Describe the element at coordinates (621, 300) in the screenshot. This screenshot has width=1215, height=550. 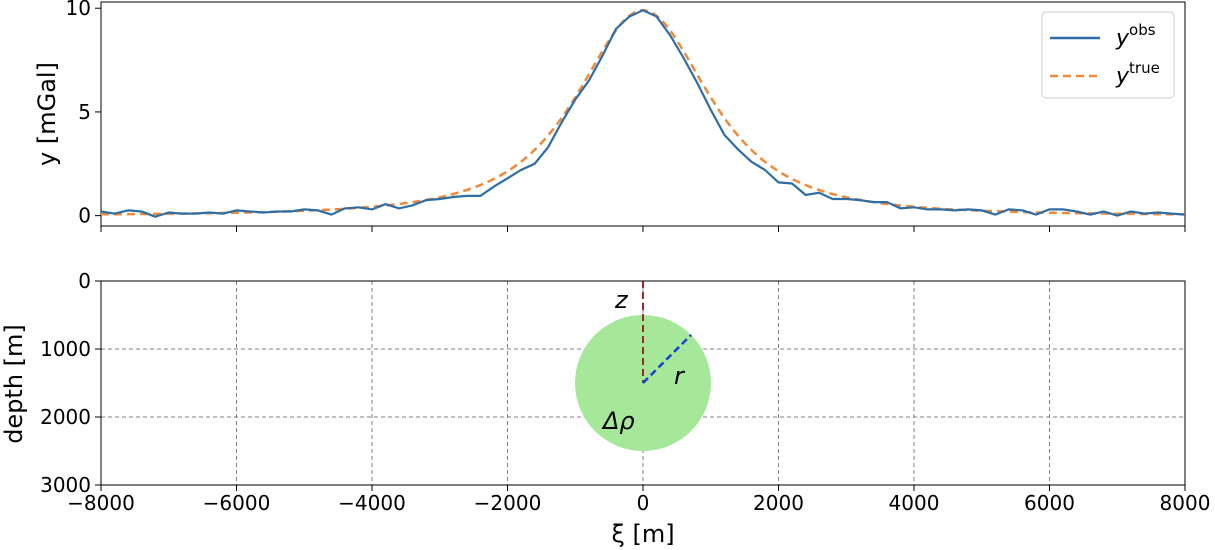
I see `depth-label: z` at that location.